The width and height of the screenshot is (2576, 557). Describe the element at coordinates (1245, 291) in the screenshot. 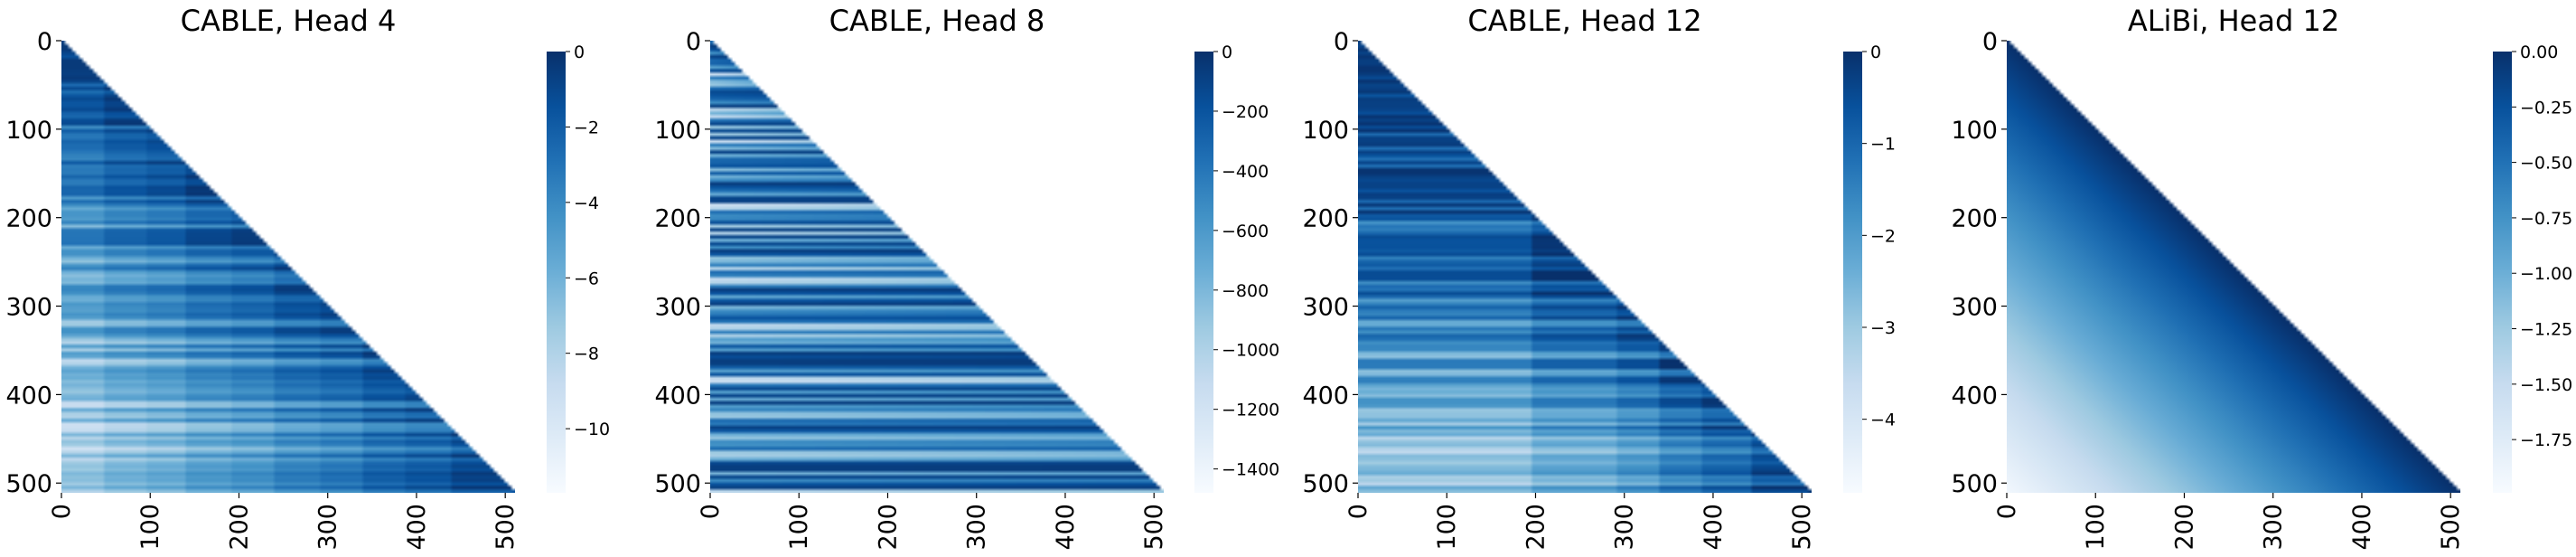

I see `colorbar-tick-label: −800` at that location.